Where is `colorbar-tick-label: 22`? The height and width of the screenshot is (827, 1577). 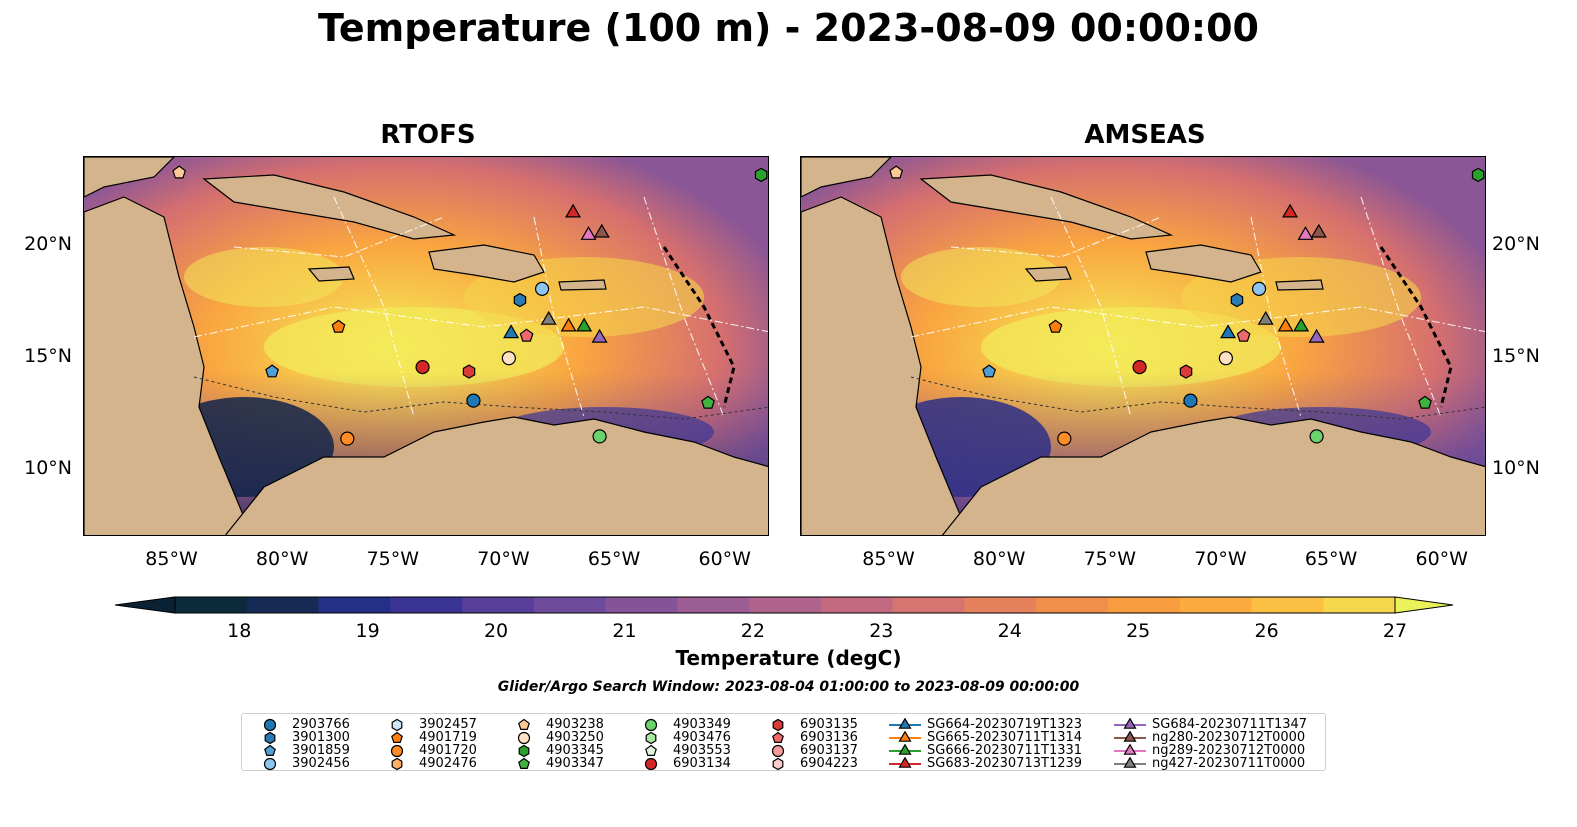
colorbar-tick-label: 22 is located at coordinates (752, 631).